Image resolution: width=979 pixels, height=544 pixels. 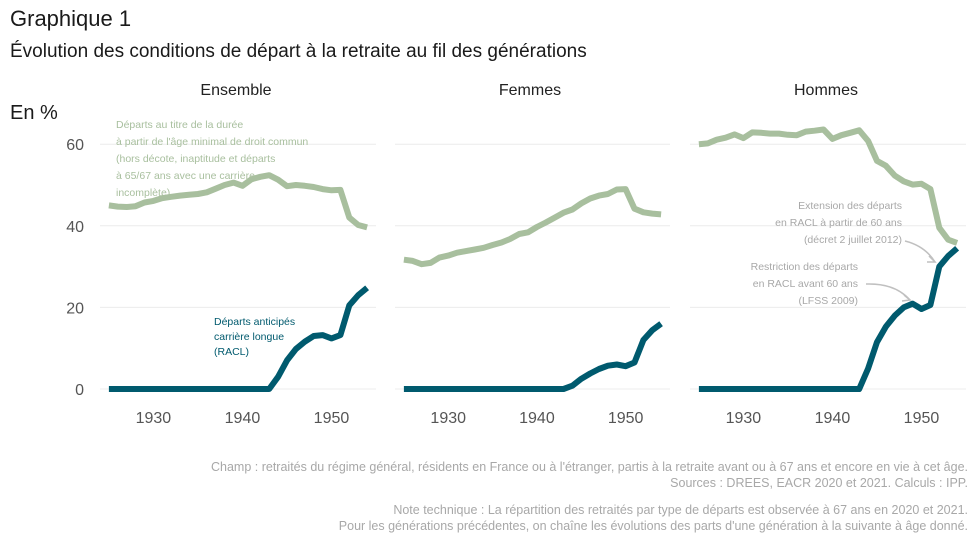 I want to click on annotation-duree-line-4: à 65/67 ans avec une carrière, so click(x=185, y=176).